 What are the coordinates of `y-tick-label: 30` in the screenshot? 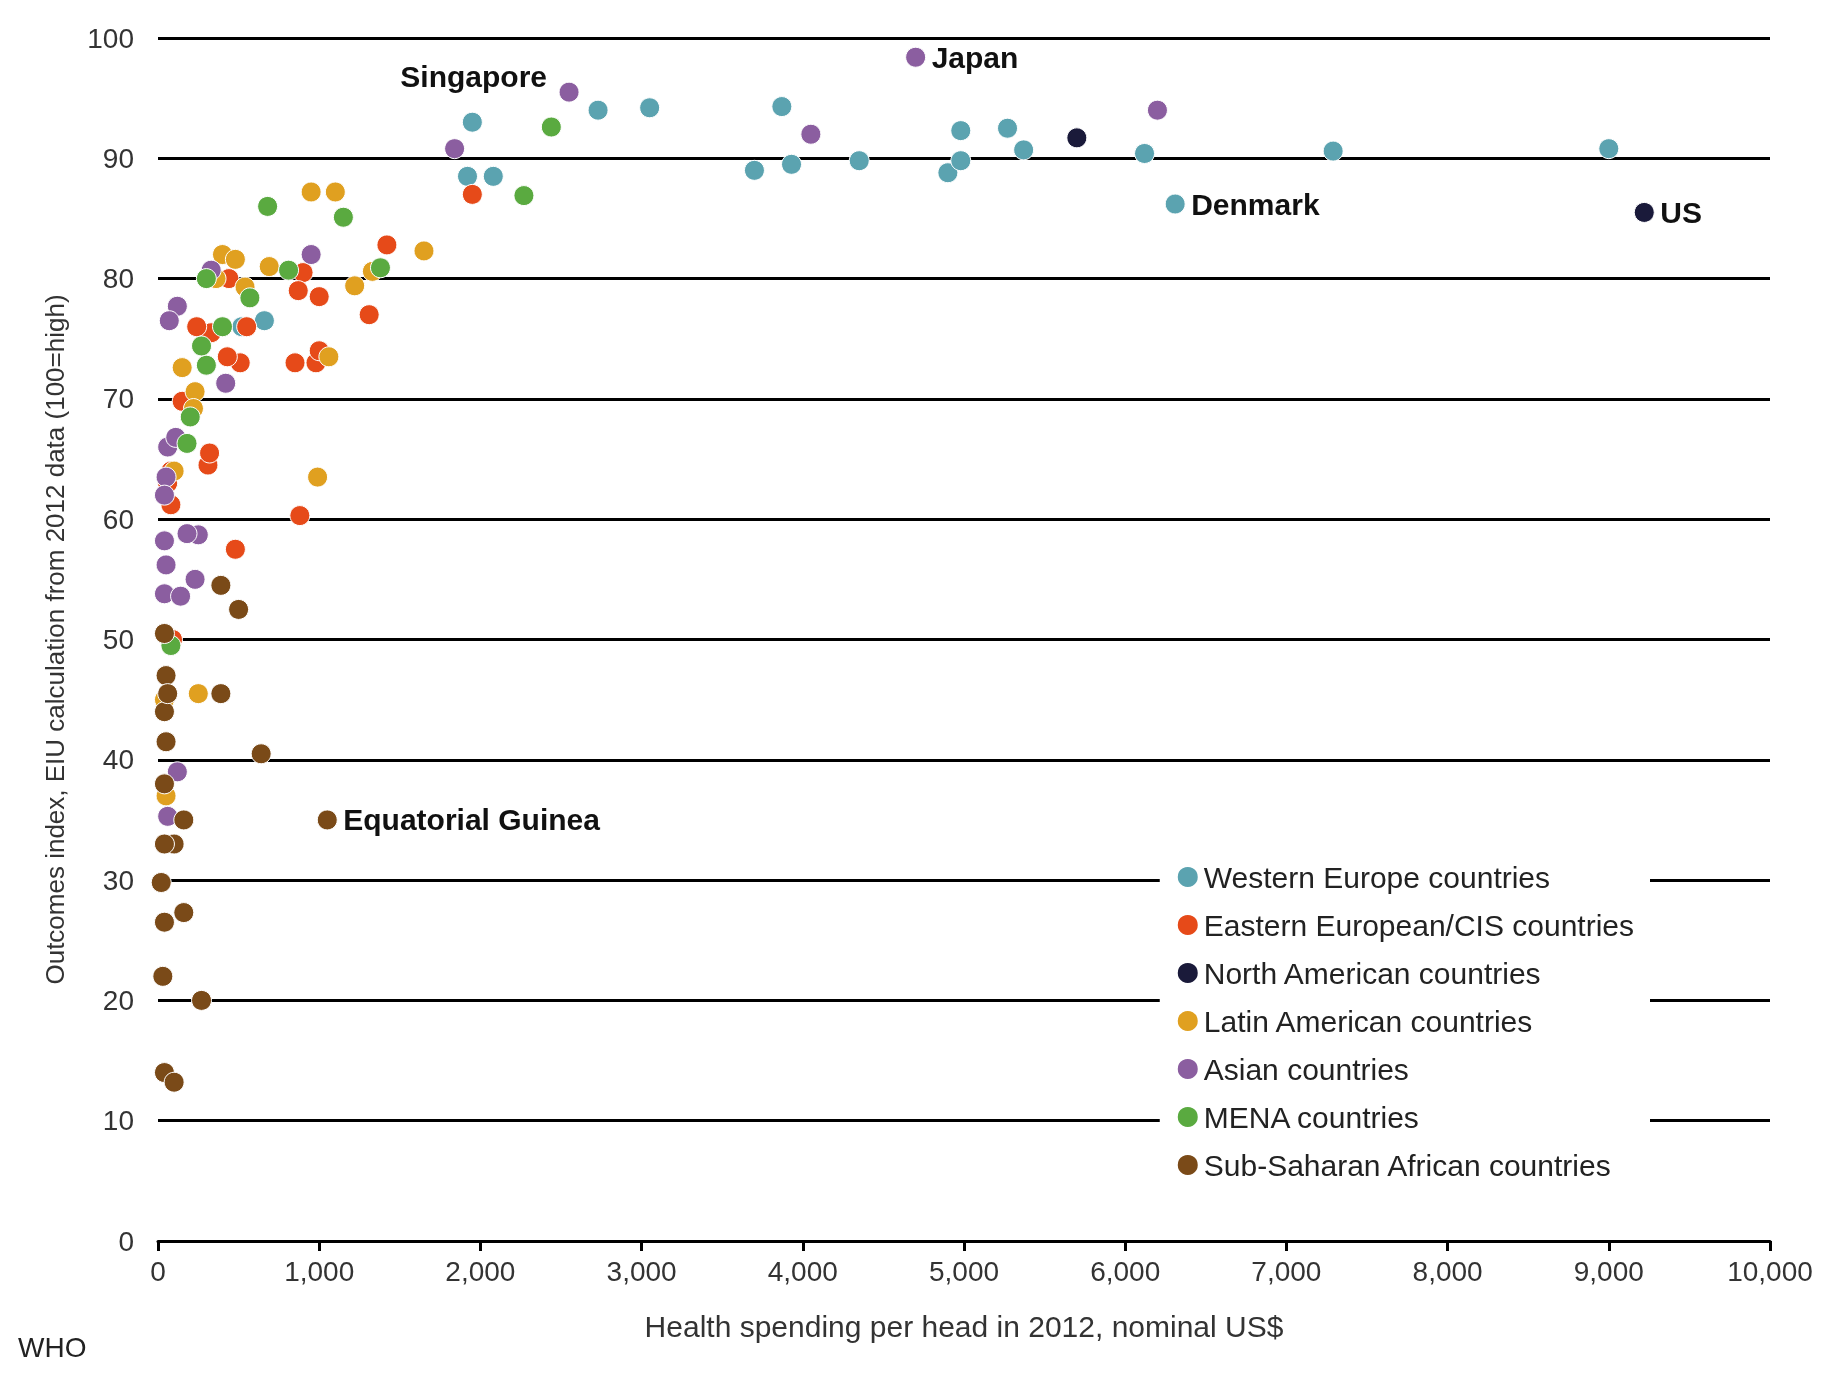 It's located at (118, 880).